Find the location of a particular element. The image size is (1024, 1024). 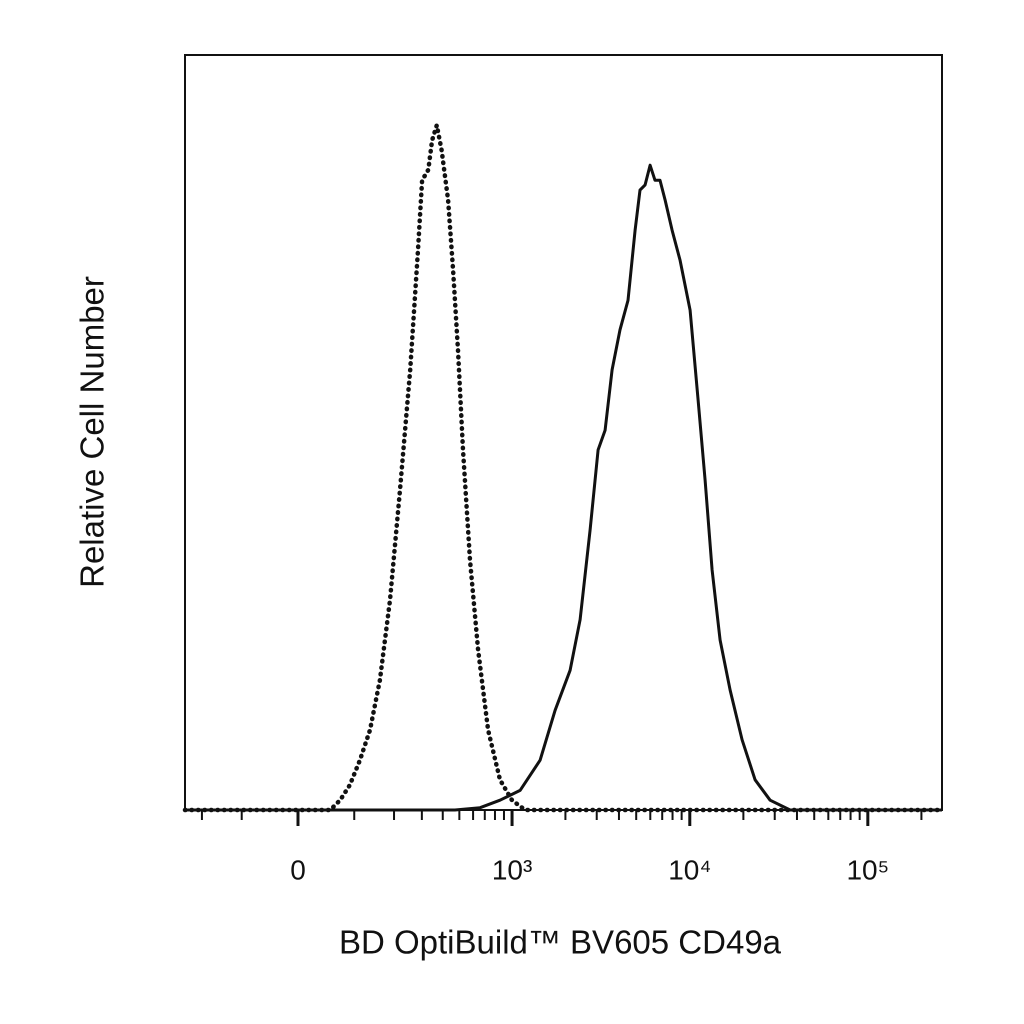

x-tick-label: 0 is located at coordinates (298, 869).